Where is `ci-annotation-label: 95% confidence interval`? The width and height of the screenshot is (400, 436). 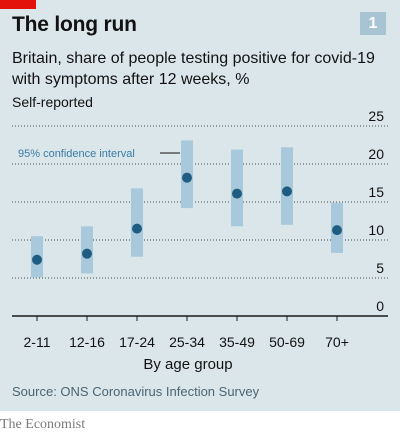 ci-annotation-label: 95% confidence interval is located at coordinates (76, 154).